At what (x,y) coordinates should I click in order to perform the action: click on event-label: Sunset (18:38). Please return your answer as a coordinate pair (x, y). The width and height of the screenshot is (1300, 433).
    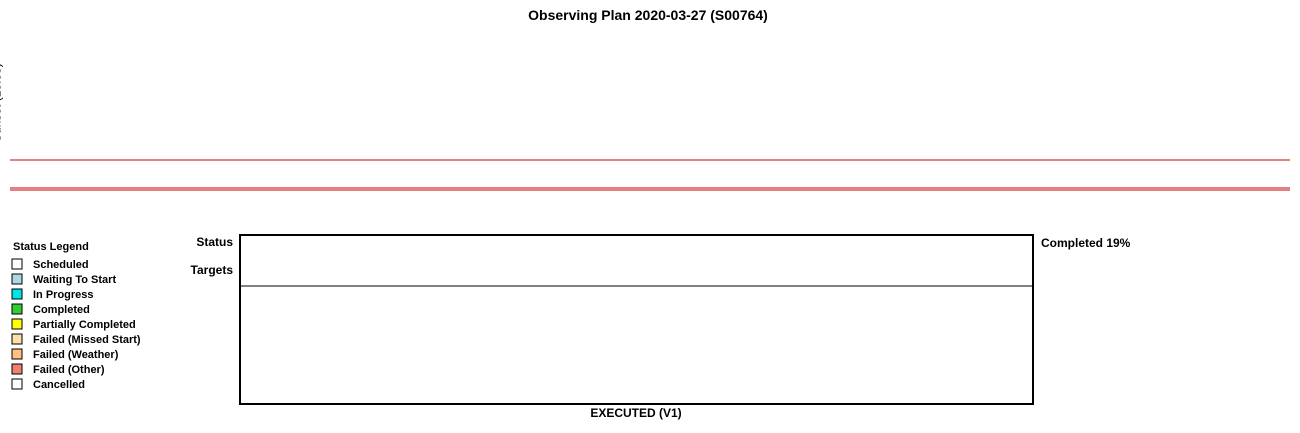
    Looking at the image, I should click on (1, 102).